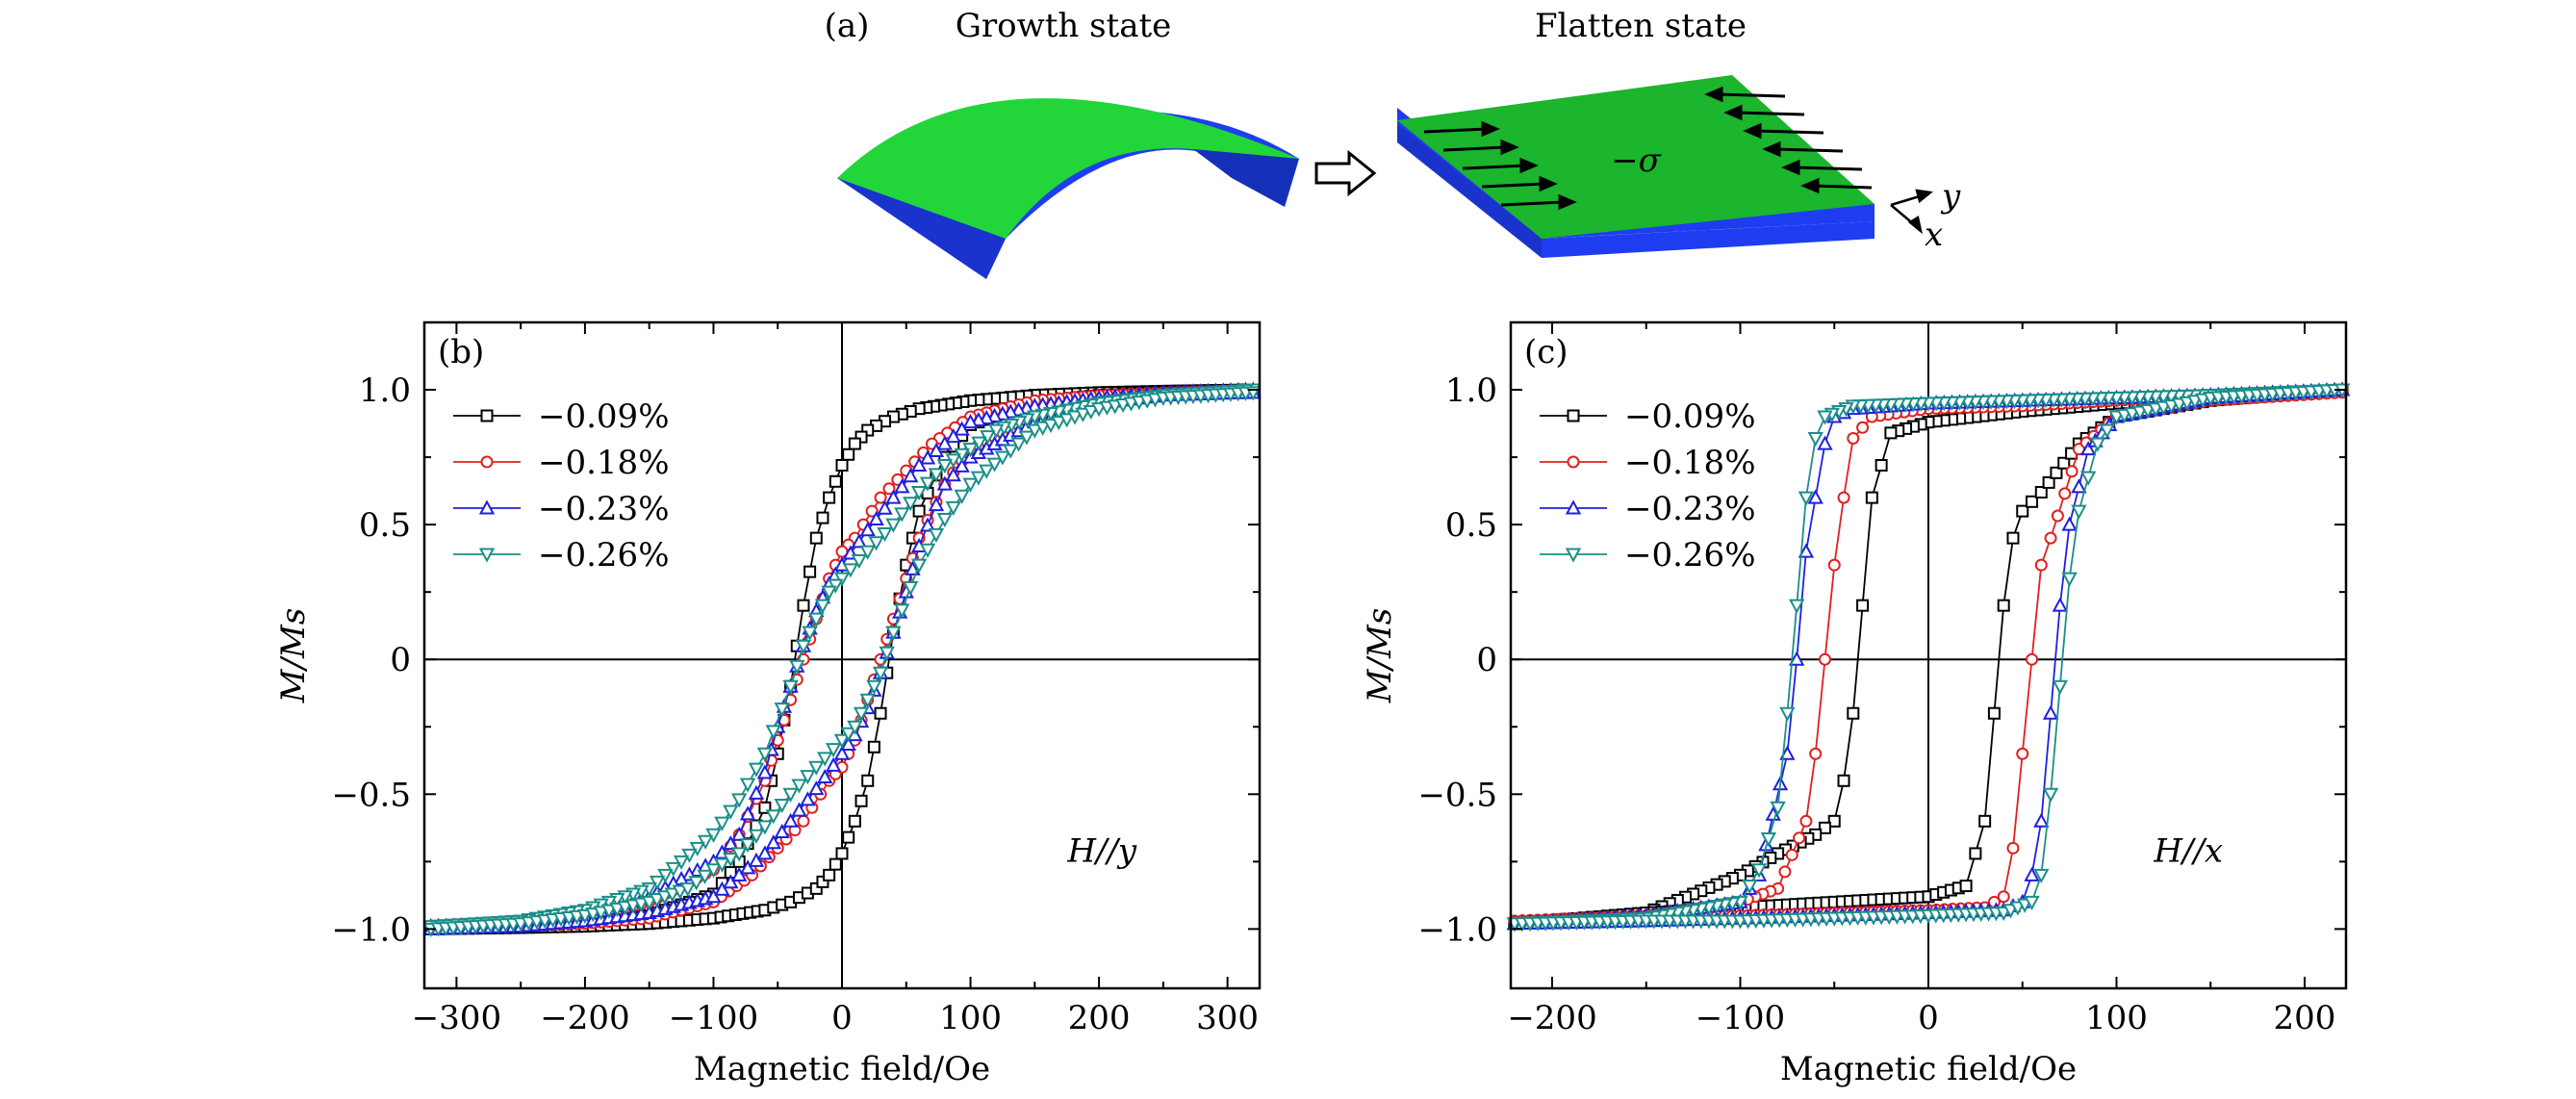 Image resolution: width=2576 pixels, height=1099 pixels. What do you see at coordinates (847, 26) in the screenshot?
I see `panel-a-label: (a)` at bounding box center [847, 26].